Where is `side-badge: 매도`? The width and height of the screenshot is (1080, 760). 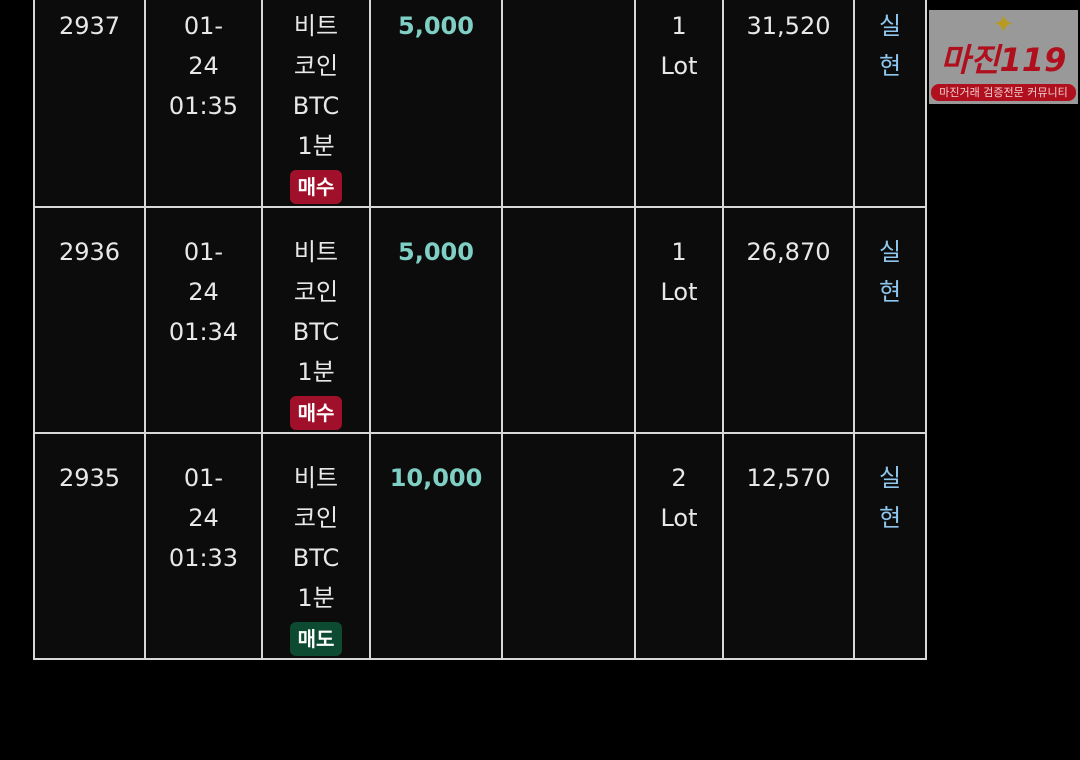
side-badge: 매도 is located at coordinates (316, 639).